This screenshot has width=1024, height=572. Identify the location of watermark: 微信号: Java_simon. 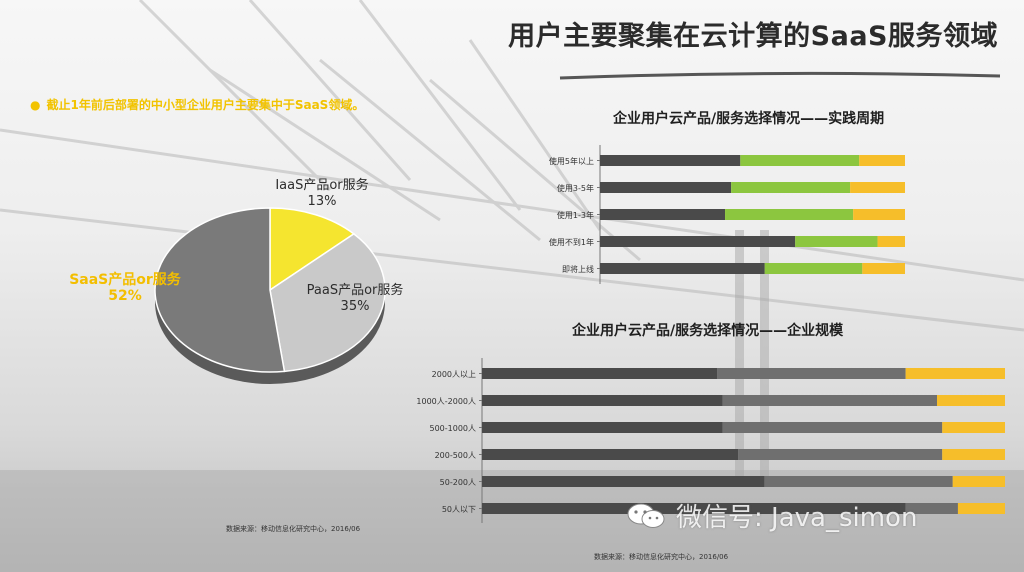
(771, 515).